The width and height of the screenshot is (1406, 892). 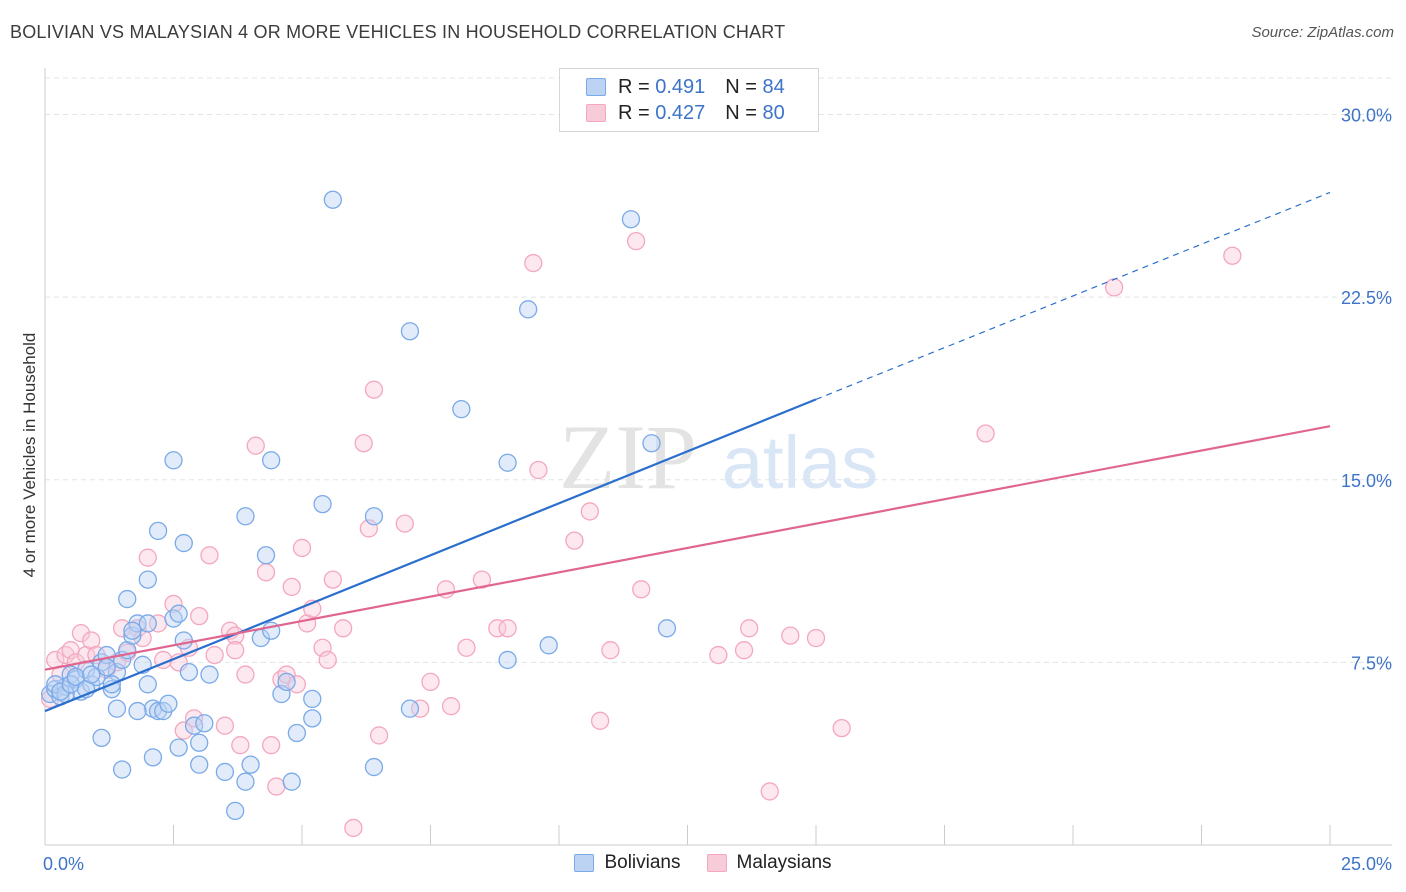 I want to click on legend-swatch-bolivians, so click(x=596, y=87).